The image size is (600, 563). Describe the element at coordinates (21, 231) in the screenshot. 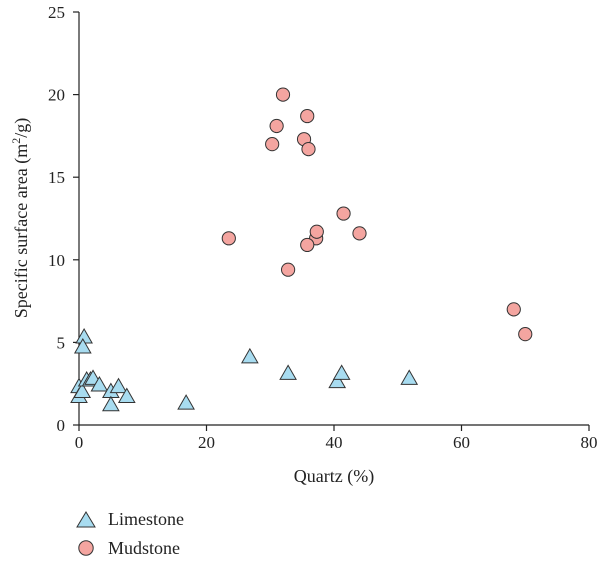

I see `y-axis-title-main: Specific surface area (m` at that location.